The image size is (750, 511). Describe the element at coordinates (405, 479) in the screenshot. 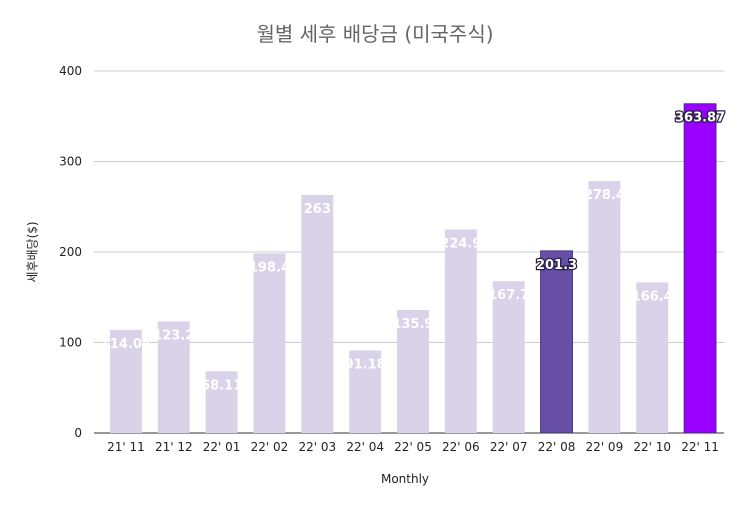

I see `x-axis-label: Monthly` at that location.